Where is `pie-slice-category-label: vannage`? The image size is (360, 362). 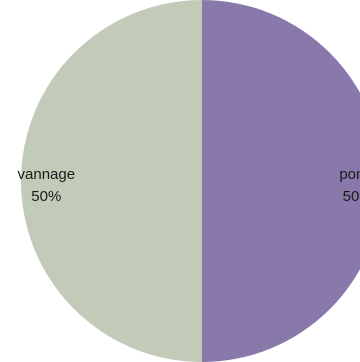 pie-slice-category-label: vannage is located at coordinates (47, 174).